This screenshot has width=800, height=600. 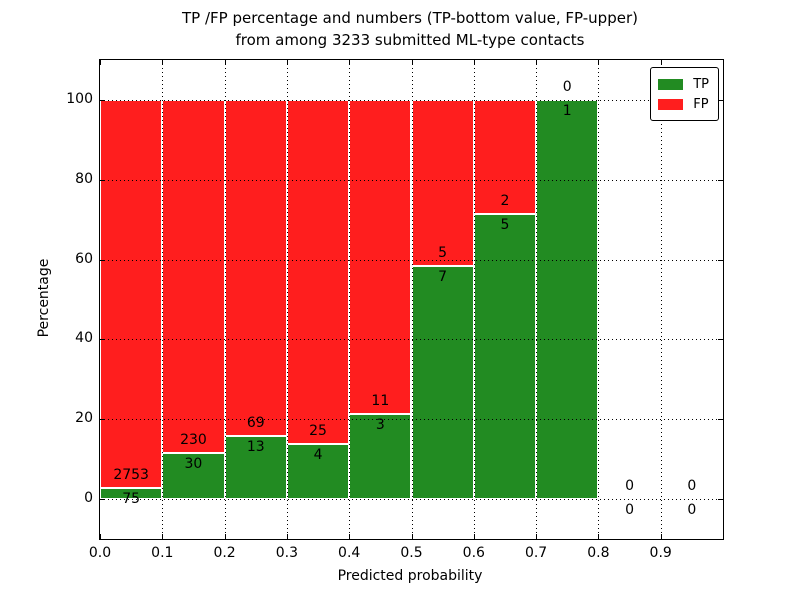 I want to click on x-tick-label: 0.4, so click(x=349, y=553).